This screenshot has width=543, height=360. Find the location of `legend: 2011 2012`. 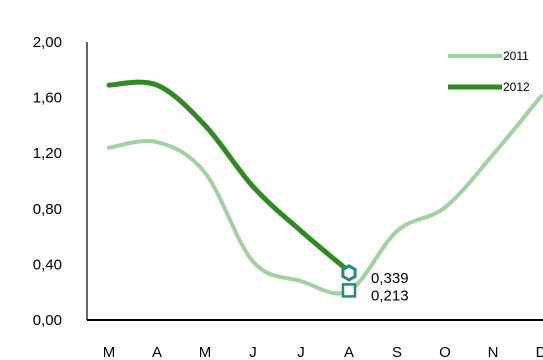

legend: 2011 2012 is located at coordinates (489, 71).